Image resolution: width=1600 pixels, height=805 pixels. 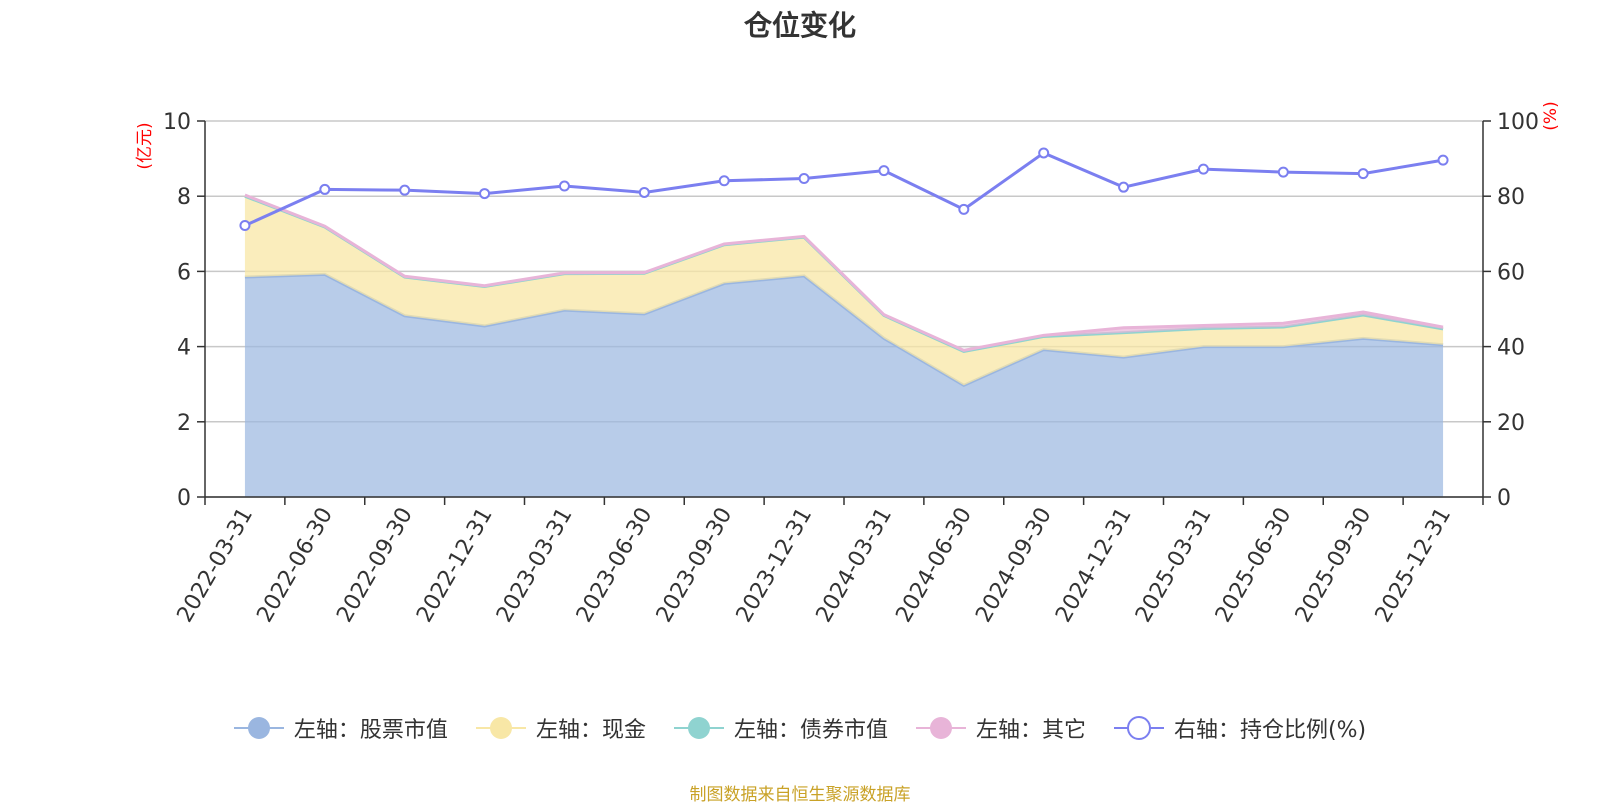 I want to click on left-tick-label: 0, so click(x=184, y=498).